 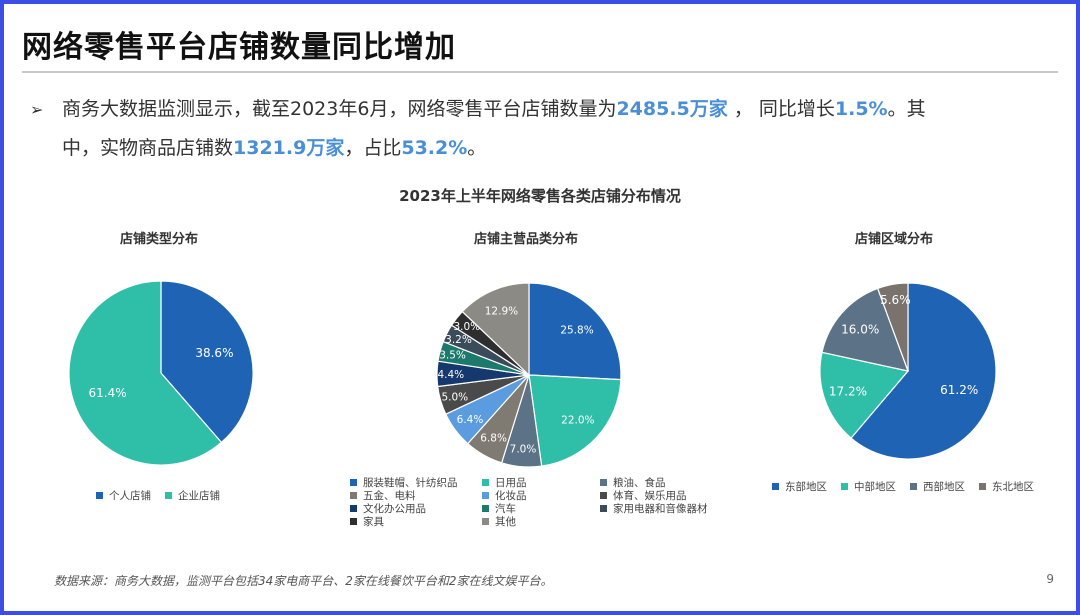 I want to click on legend-item-region-2: 西部地区, so click(x=937, y=486).